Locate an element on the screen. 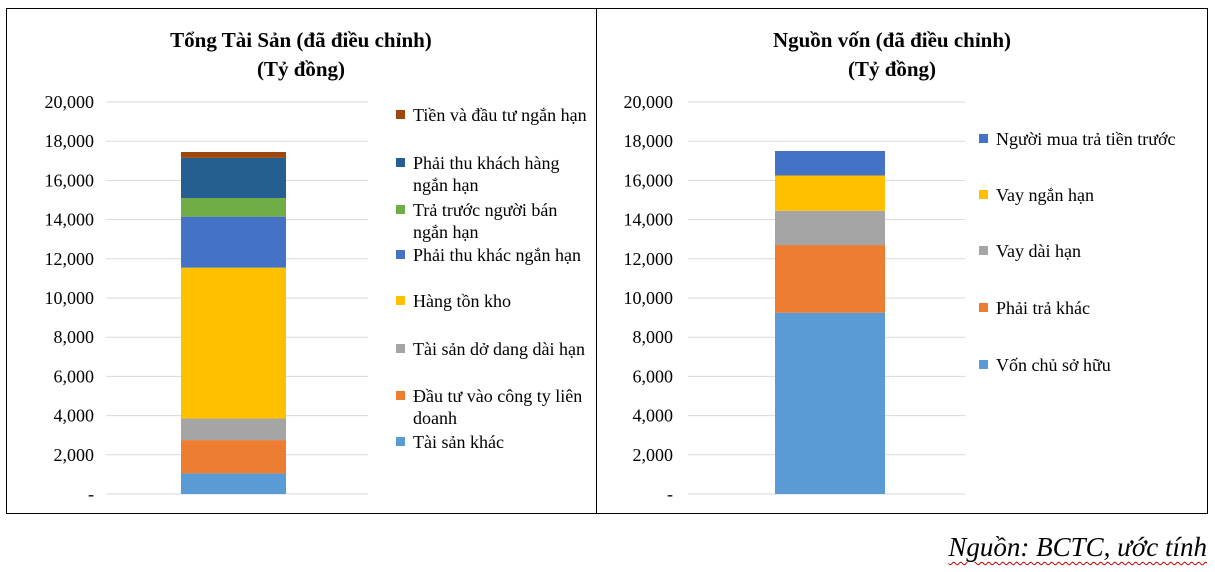 Image resolution: width=1215 pixels, height=572 pixels. chart-title-line: Nguồn vốn (đã điều chỉnh) is located at coordinates (892, 40).